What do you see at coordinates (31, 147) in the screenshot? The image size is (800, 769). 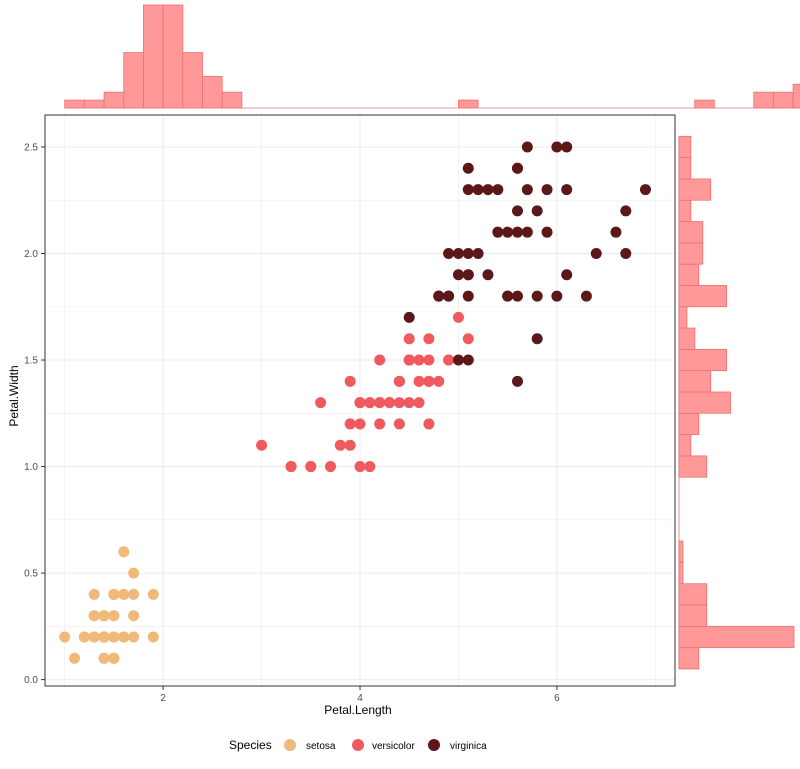 I see `y-tick-label: 2.5` at bounding box center [31, 147].